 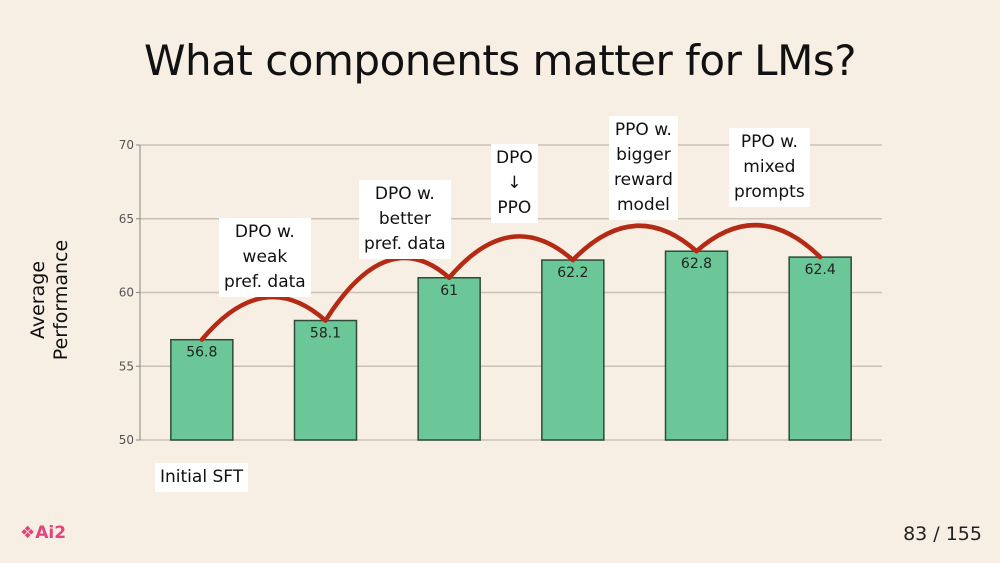 What do you see at coordinates (572, 273) in the screenshot?
I see `bar-value-label: 62.2` at bounding box center [572, 273].